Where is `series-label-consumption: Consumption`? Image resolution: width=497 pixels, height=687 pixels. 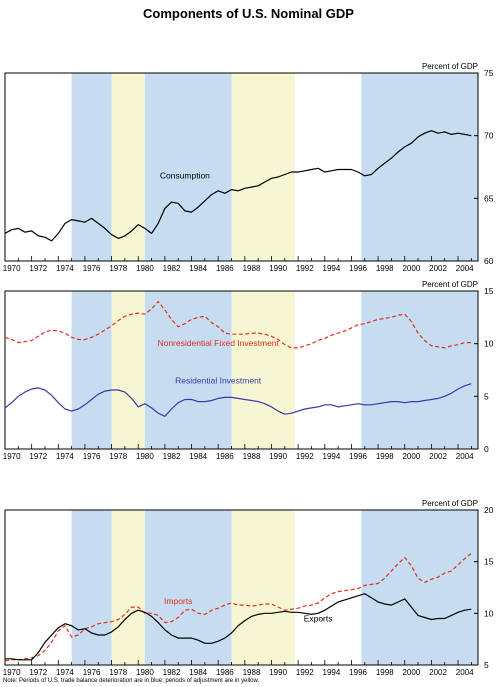 series-label-consumption: Consumption is located at coordinates (185, 175).